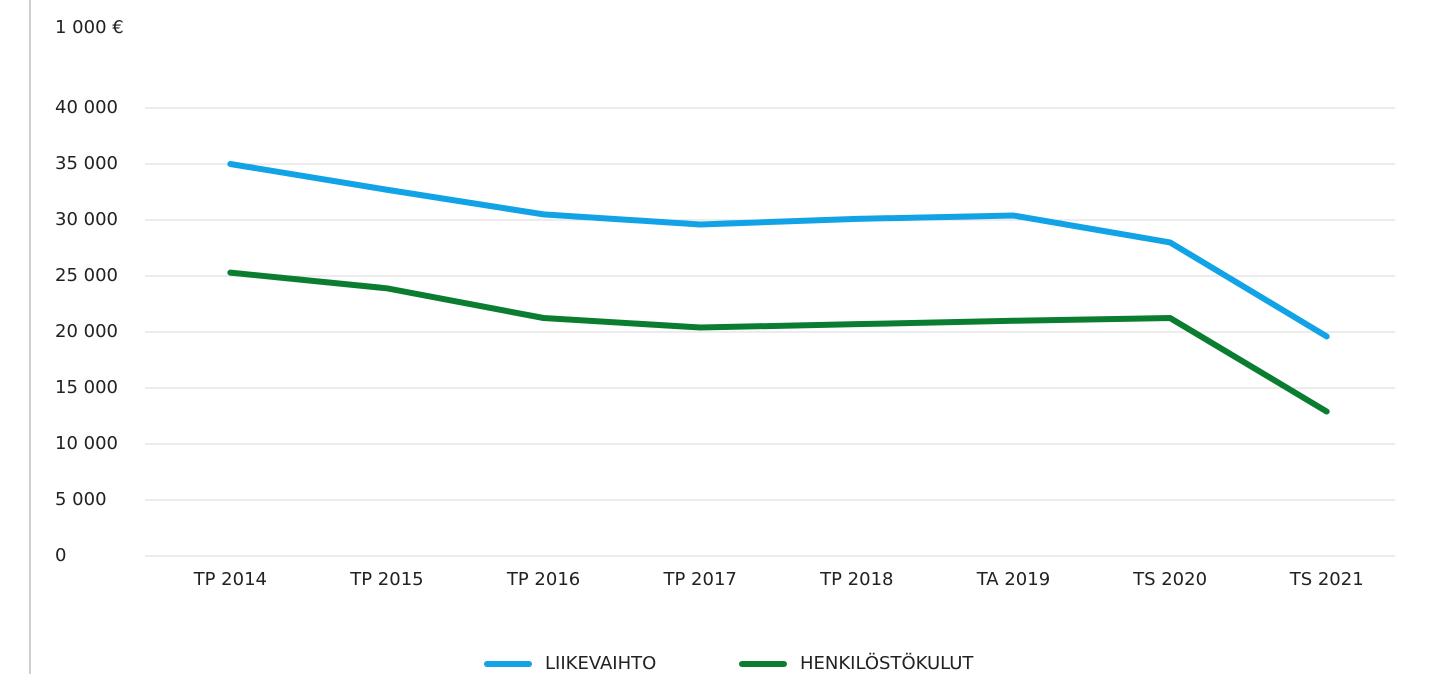 This screenshot has width=1429, height=674. Describe the element at coordinates (887, 663) in the screenshot. I see `legend-label: HENKILÖSTÖKULUT` at that location.